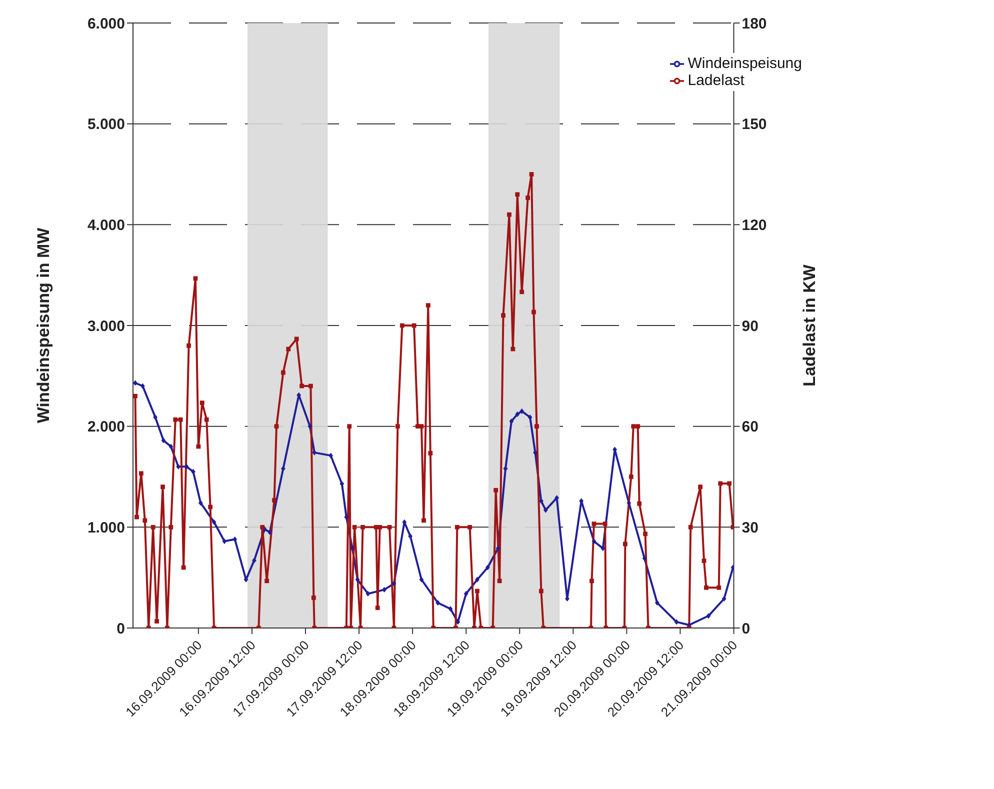 This screenshot has width=994, height=789. What do you see at coordinates (750, 527) in the screenshot?
I see `y2-tick-label: 30` at bounding box center [750, 527].